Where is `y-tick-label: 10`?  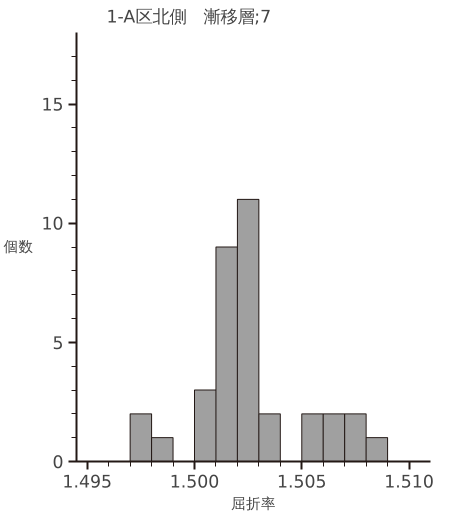
y-tick-label: 10 is located at coordinates (52, 224).